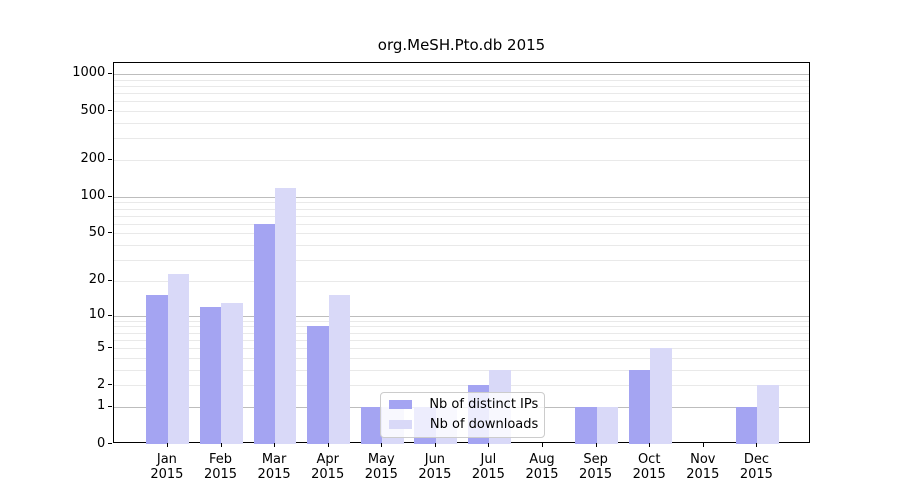 This screenshot has width=900, height=500. Describe the element at coordinates (275, 445) in the screenshot. I see `x-tick-mar` at that location.